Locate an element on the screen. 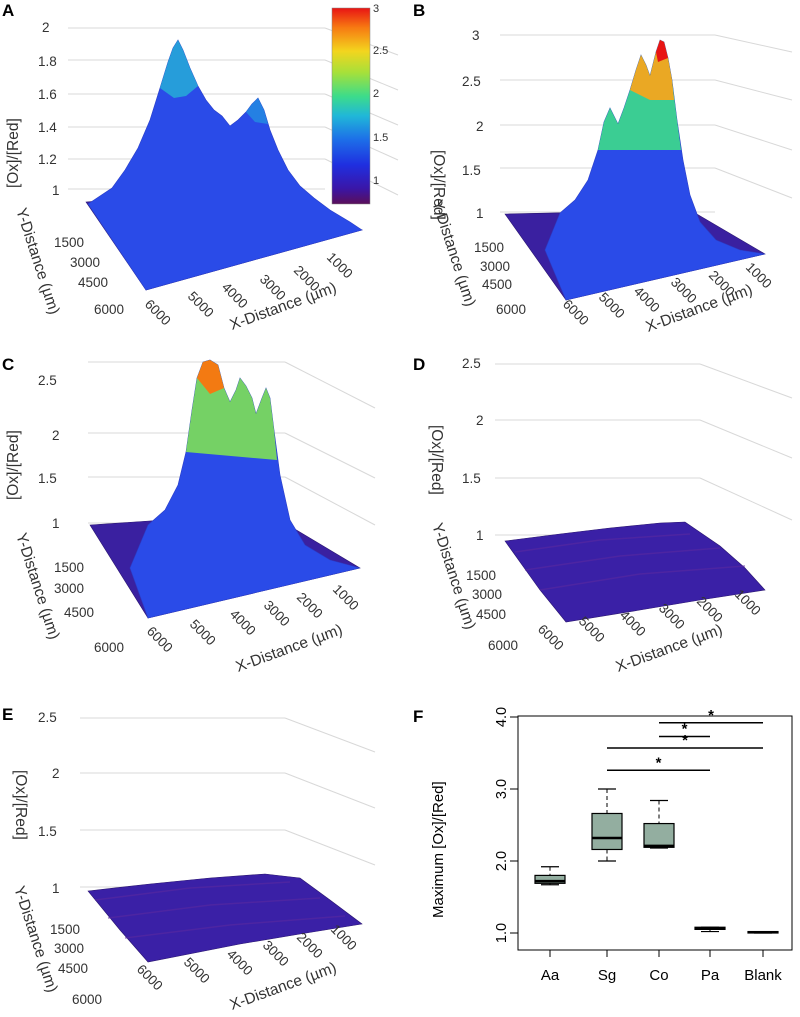 The height and width of the screenshot is (1017, 800). panel-b-x-label: X-Distance (µm) is located at coordinates (699, 308).